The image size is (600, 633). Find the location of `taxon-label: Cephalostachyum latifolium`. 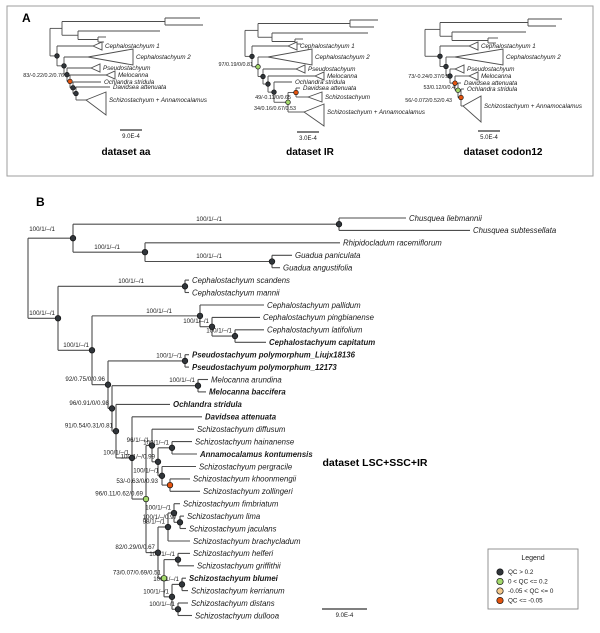

taxon-label: Cephalostachyum latifolium is located at coordinates (315, 330).